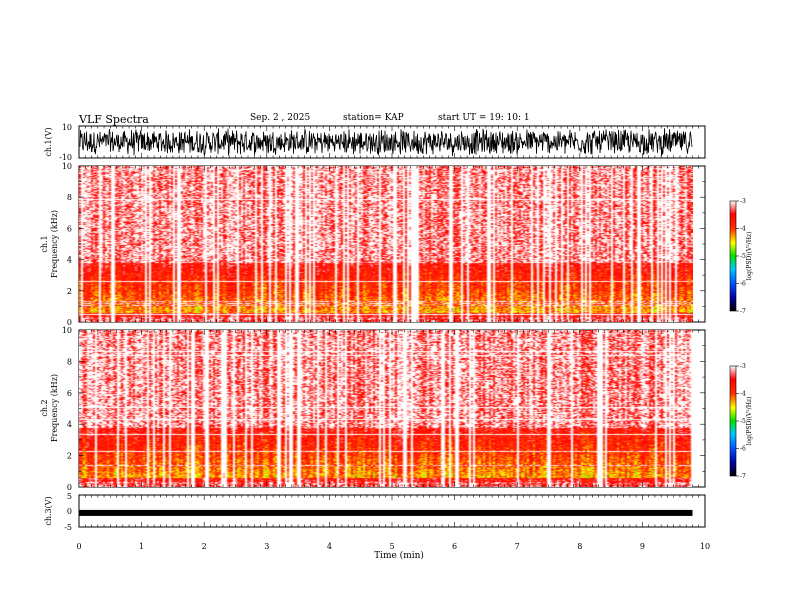 The width and height of the screenshot is (792, 612). I want to click on time-tick-label: 2, so click(204, 546).